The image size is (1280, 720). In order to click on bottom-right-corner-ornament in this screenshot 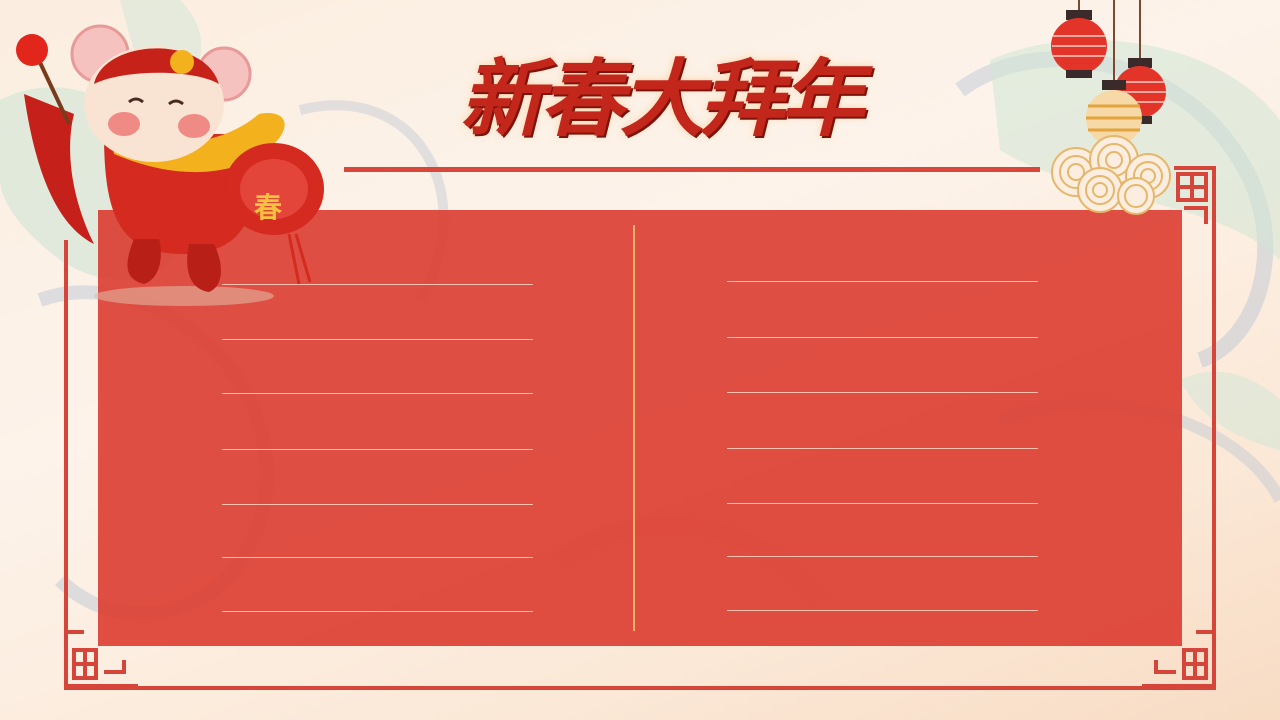, I will do `click(1179, 651)`.